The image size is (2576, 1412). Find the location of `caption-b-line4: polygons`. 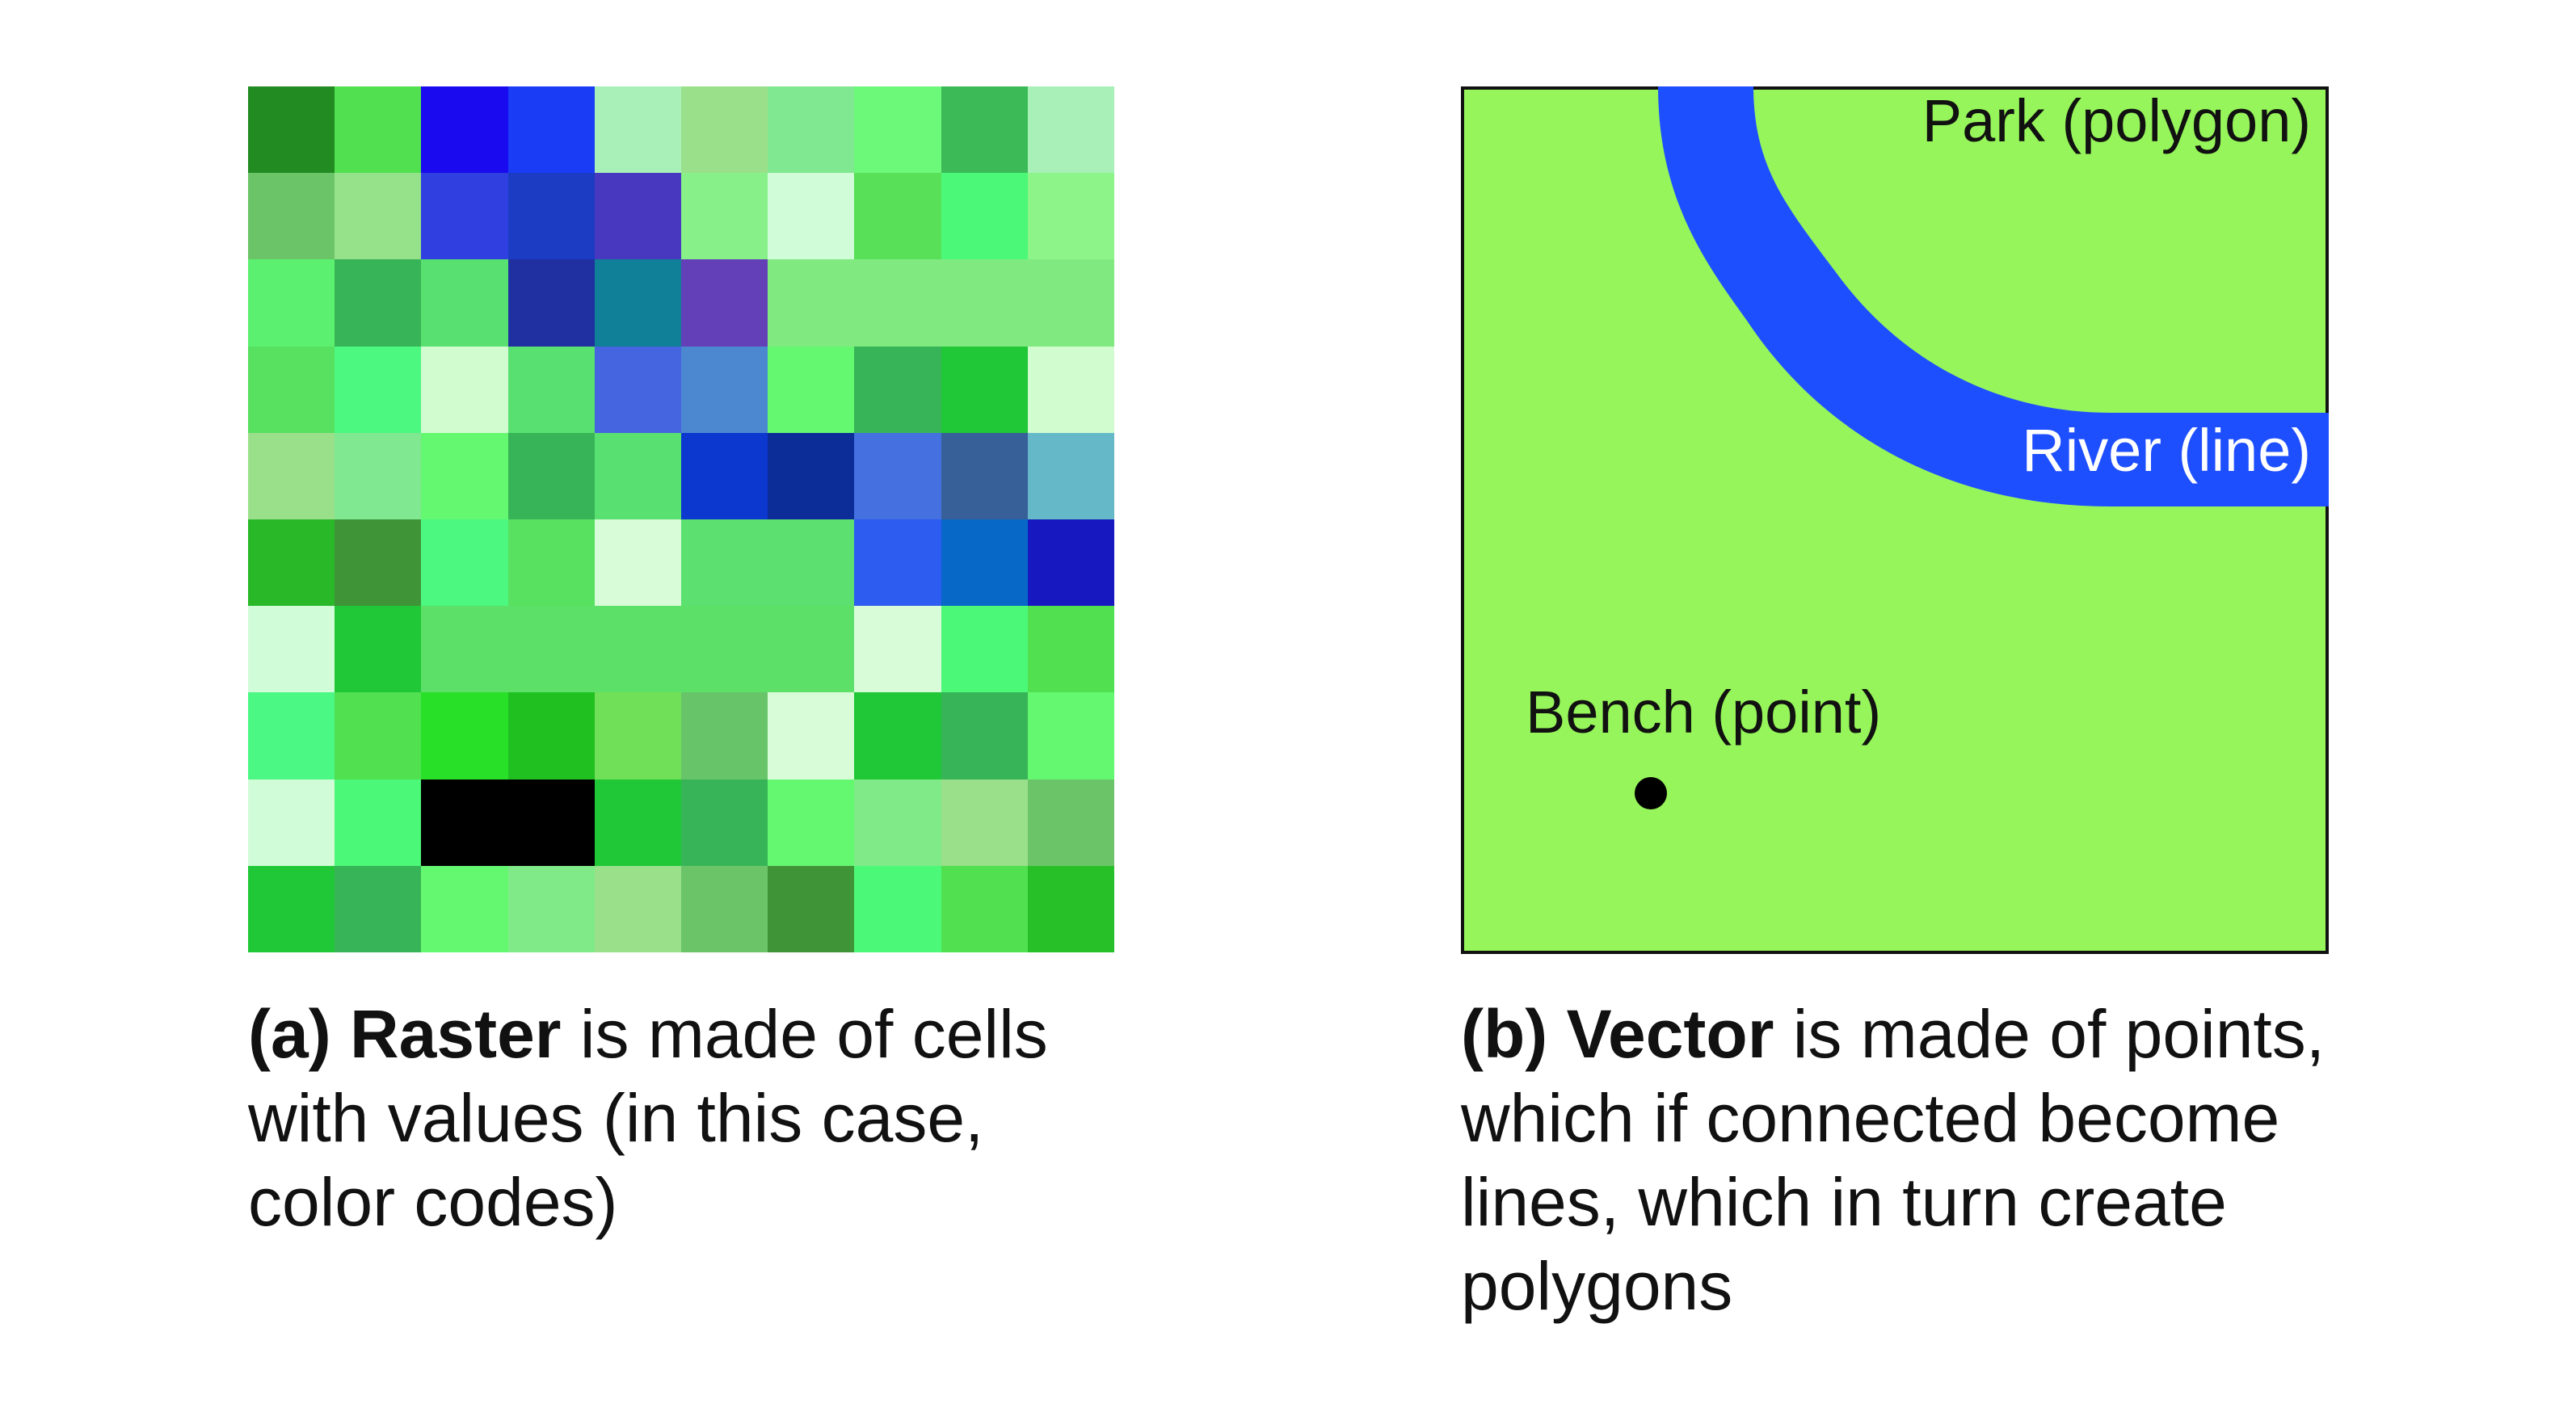

caption-b-line4: polygons is located at coordinates (1597, 1286).